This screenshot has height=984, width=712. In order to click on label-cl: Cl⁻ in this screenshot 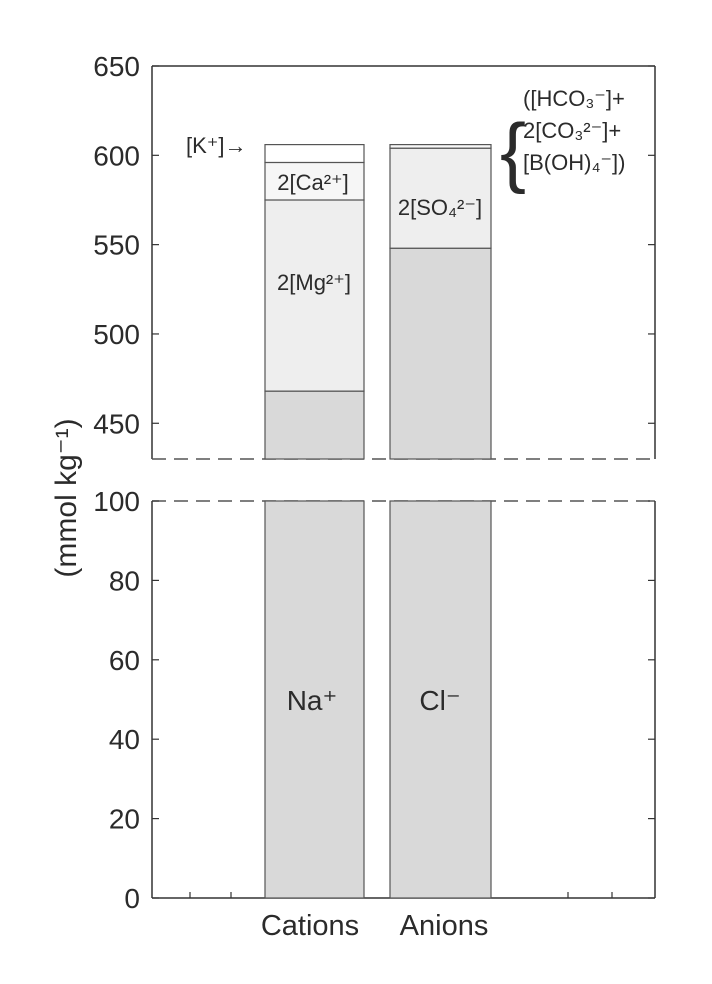, I will do `click(439, 700)`.